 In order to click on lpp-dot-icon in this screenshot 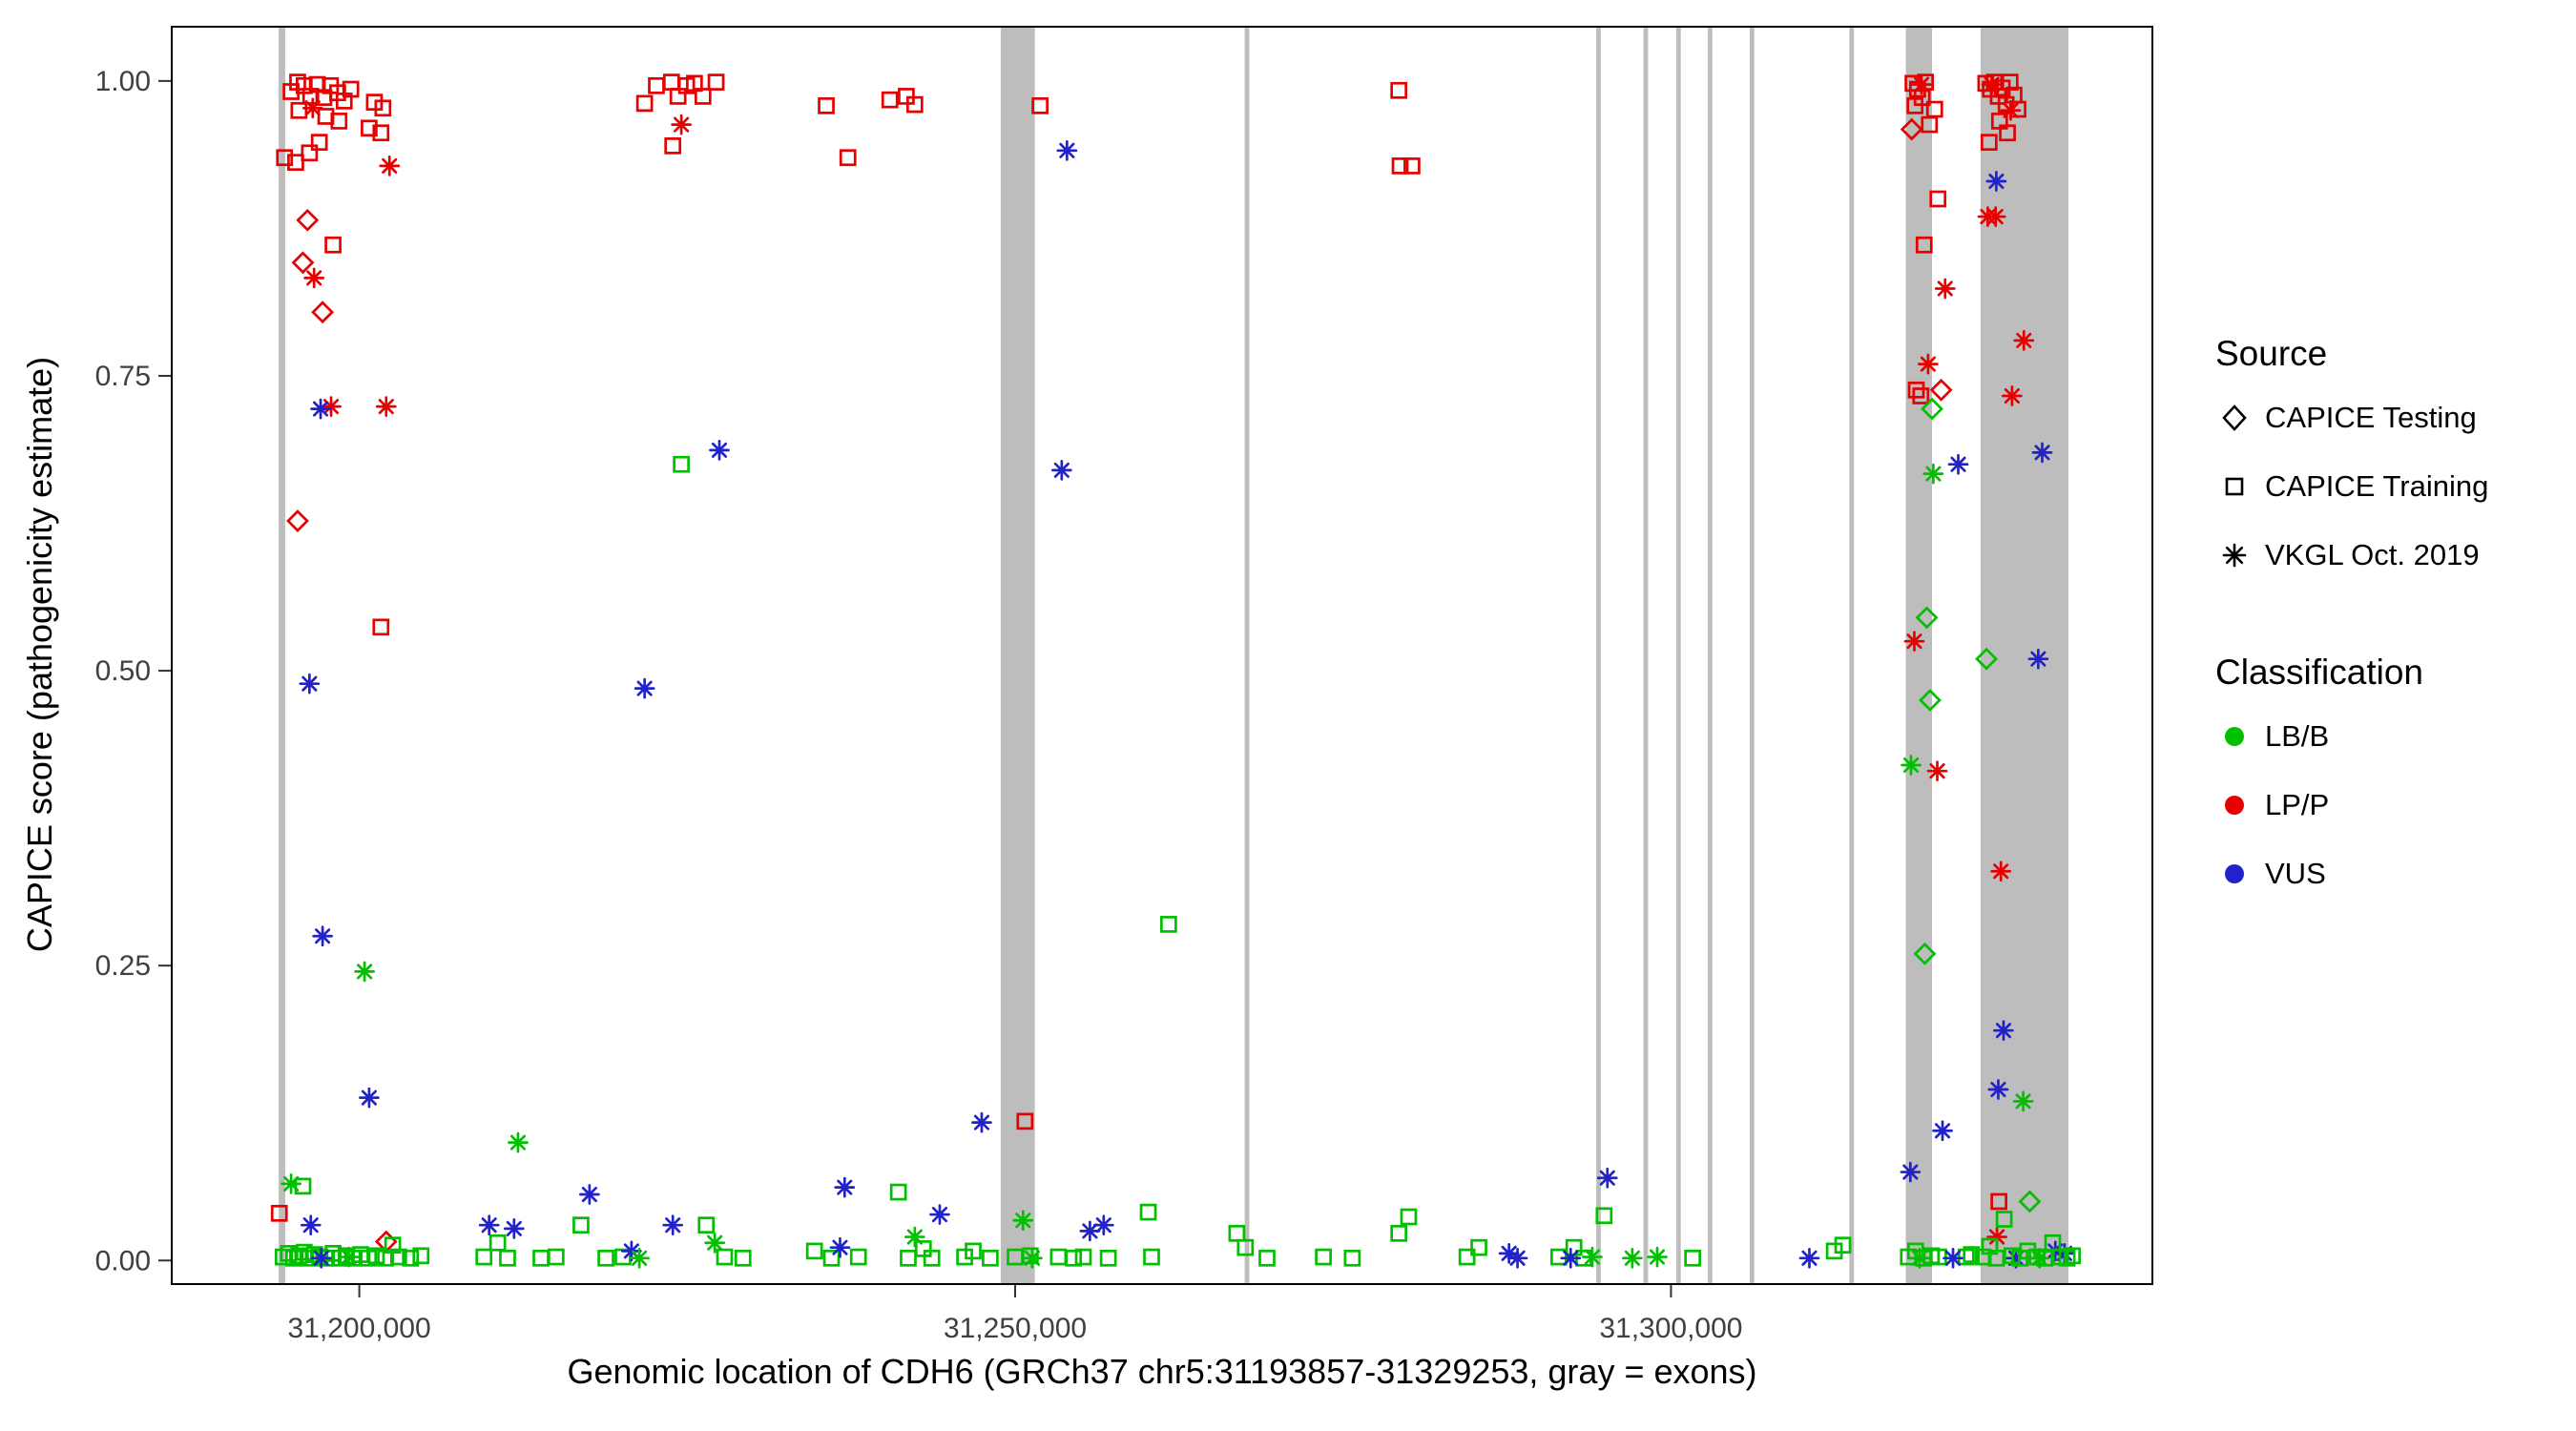, I will do `click(2234, 805)`.